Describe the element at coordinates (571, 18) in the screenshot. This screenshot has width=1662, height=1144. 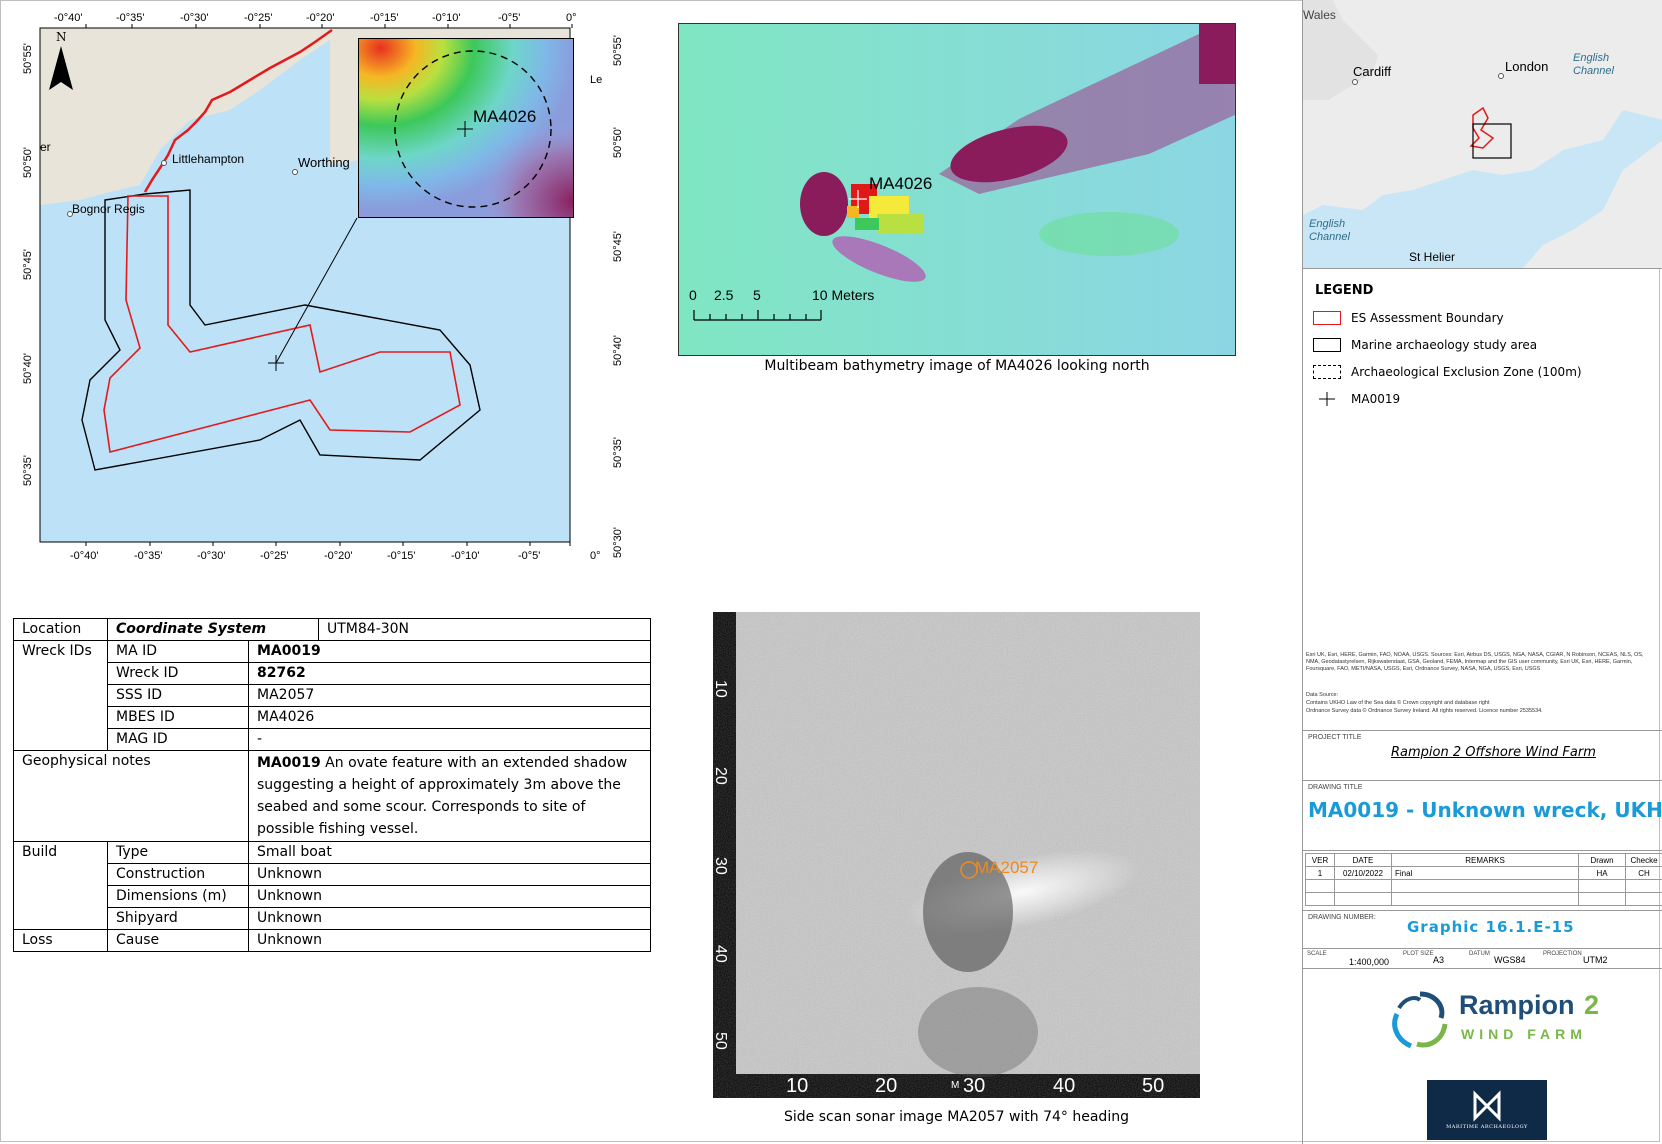
I see `lon-tick-top: 0°` at that location.